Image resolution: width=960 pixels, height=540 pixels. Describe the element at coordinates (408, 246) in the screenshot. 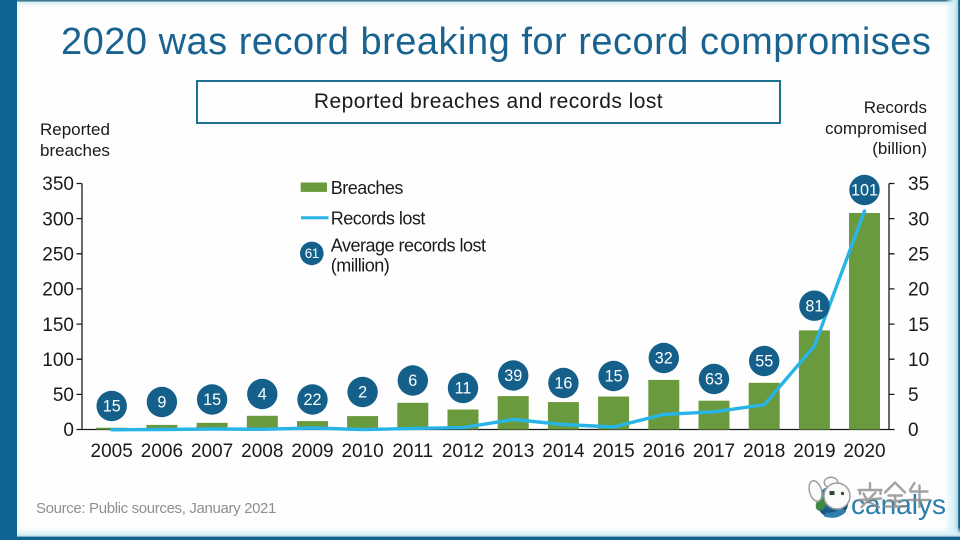

I see `svg-text: Average records lost` at that location.